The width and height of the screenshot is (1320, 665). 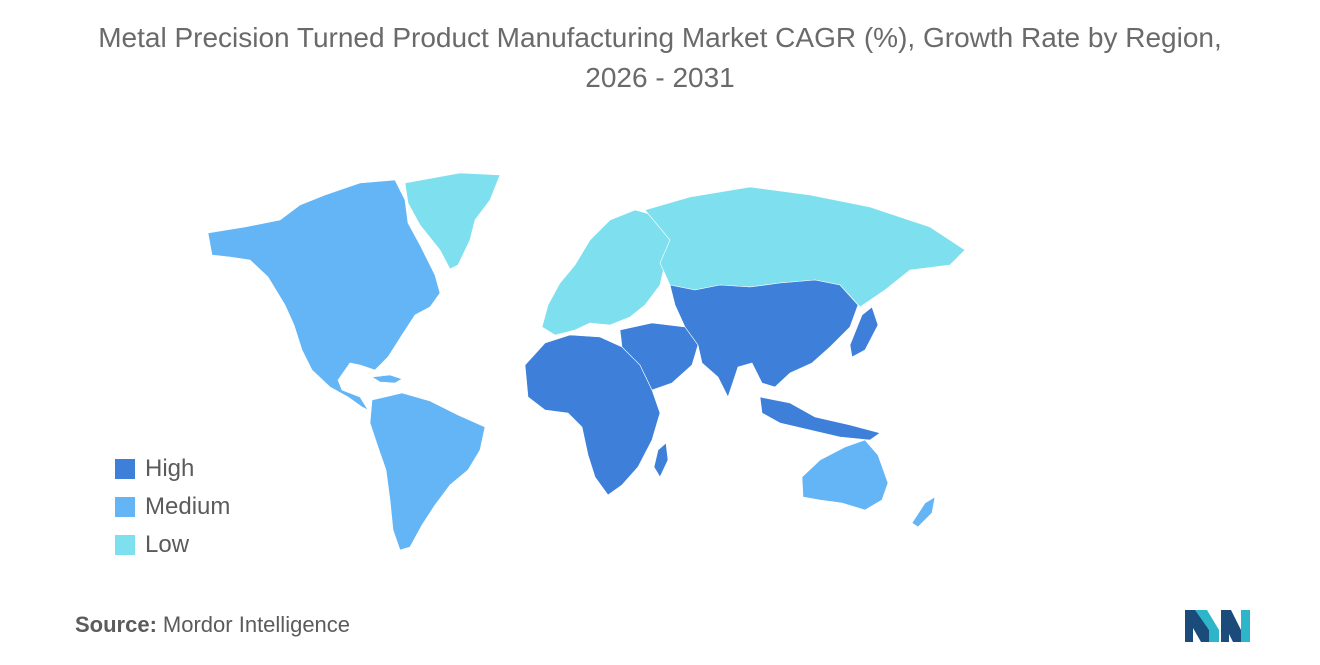 What do you see at coordinates (452, 221) in the screenshot?
I see `region-greenland` at bounding box center [452, 221].